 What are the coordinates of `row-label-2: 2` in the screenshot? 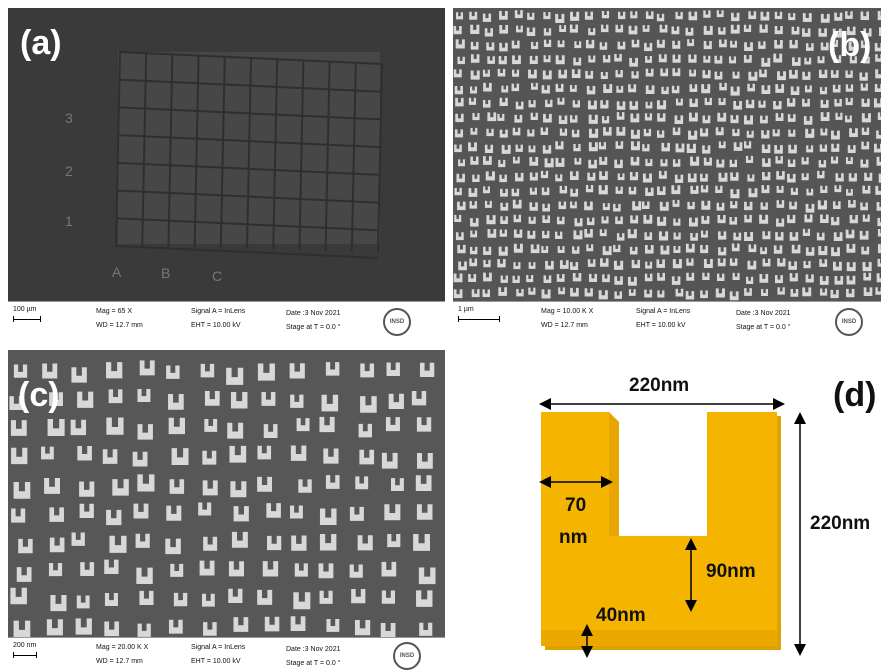 It's located at (69, 171).